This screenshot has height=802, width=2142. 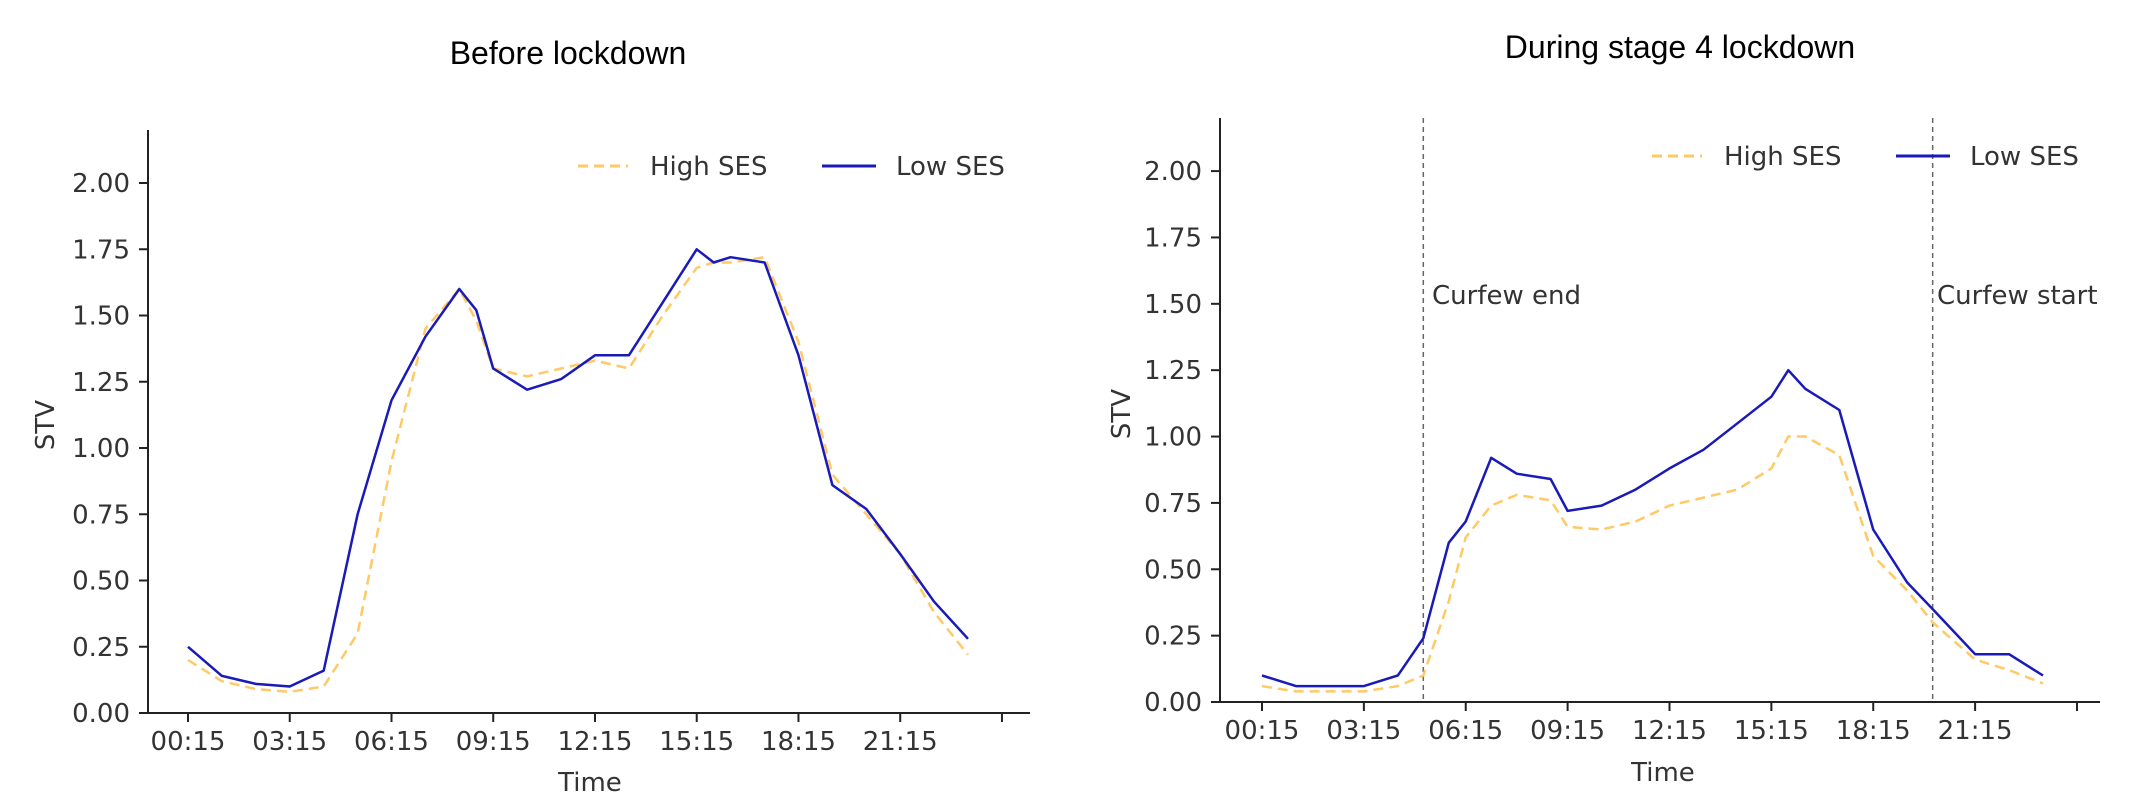 What do you see at coordinates (950, 167) in the screenshot?
I see `legend-label-low-ses-before: Low SES` at bounding box center [950, 167].